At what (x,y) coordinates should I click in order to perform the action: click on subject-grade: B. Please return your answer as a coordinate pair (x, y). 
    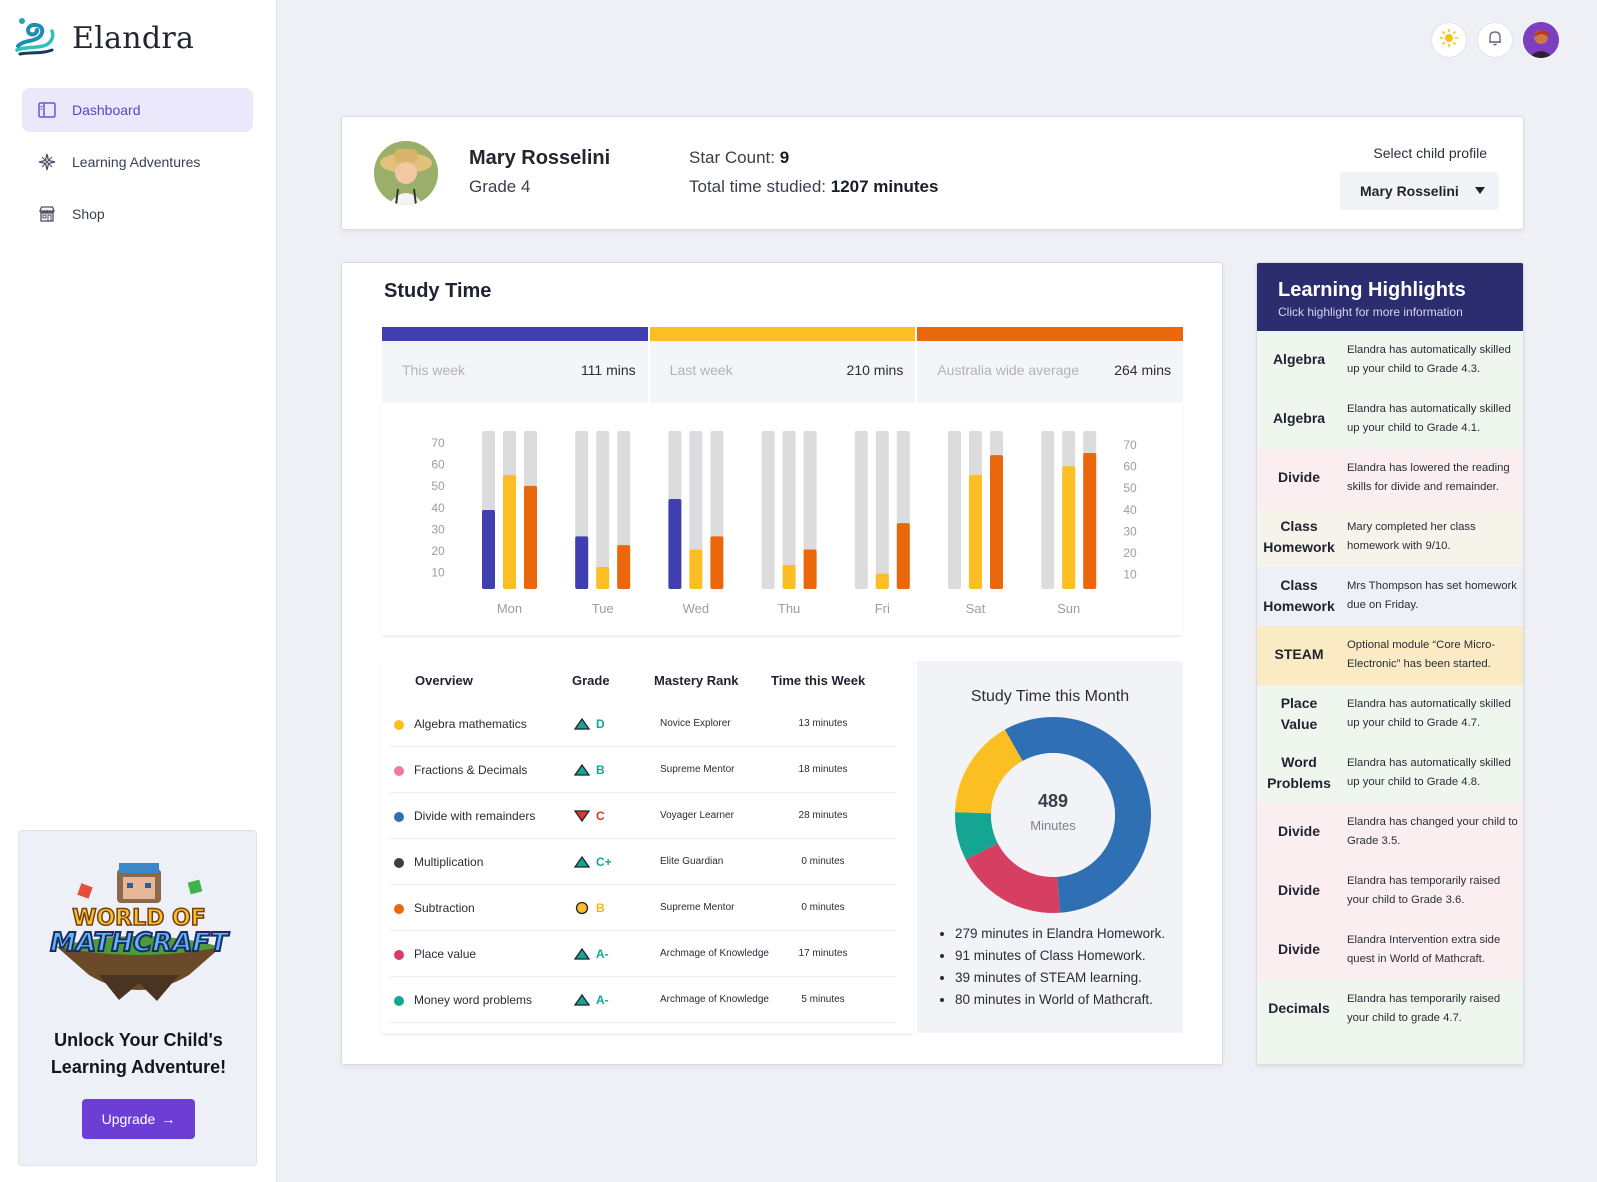
    Looking at the image, I should click on (600, 908).